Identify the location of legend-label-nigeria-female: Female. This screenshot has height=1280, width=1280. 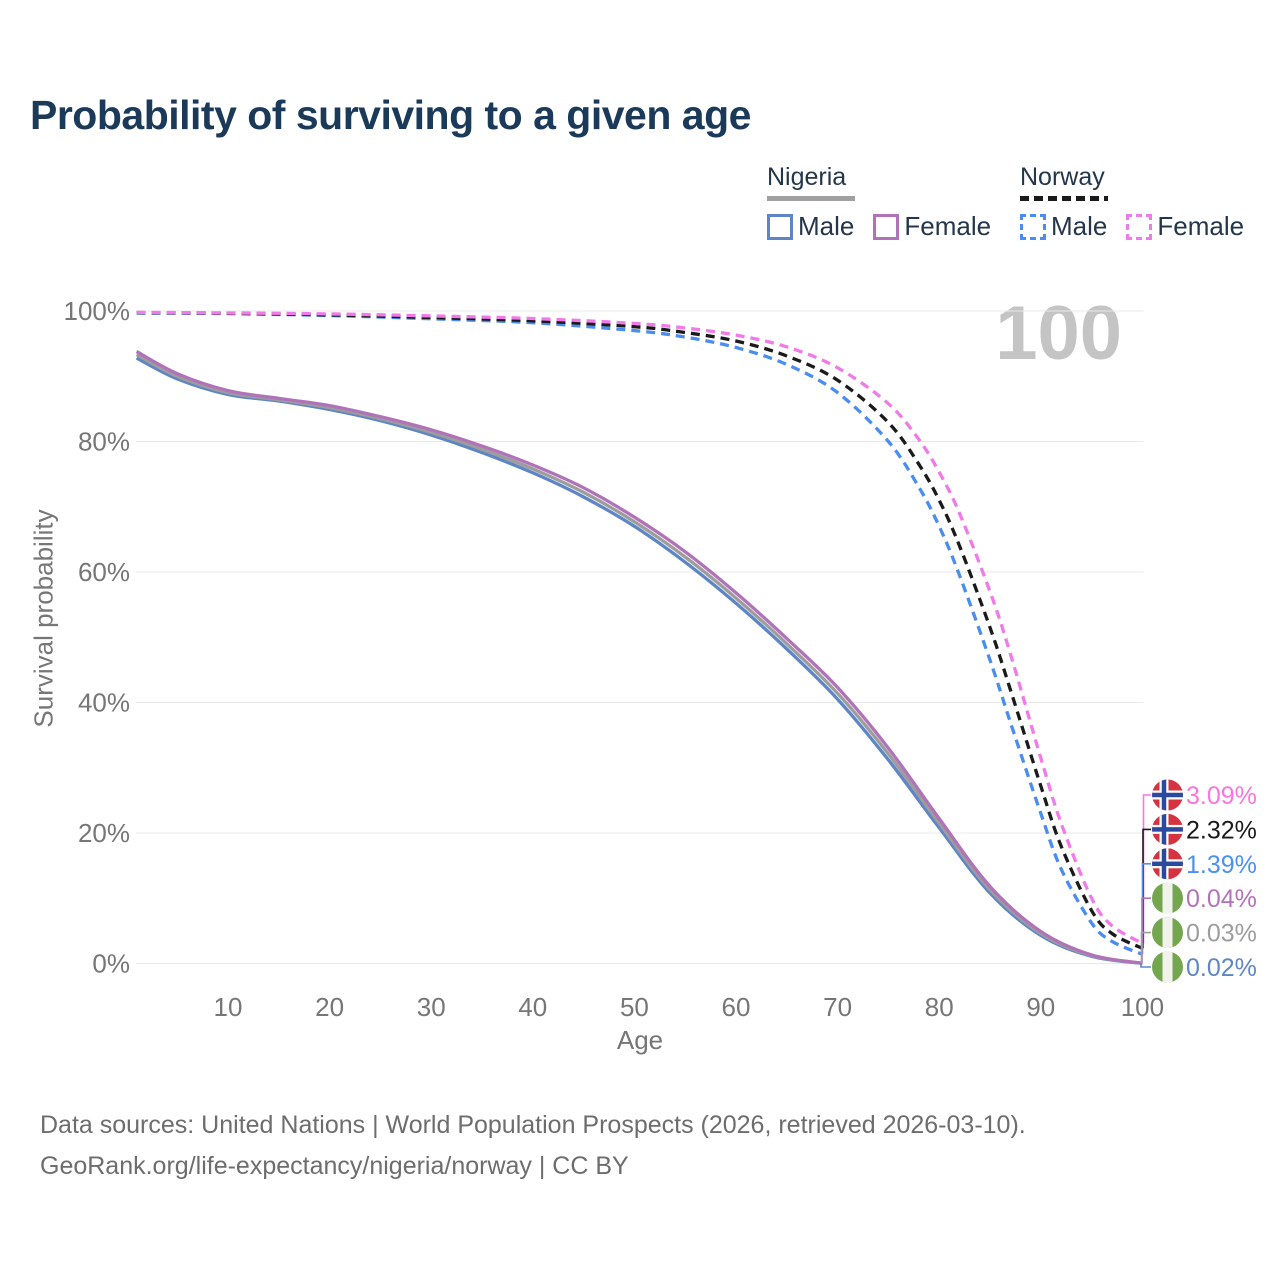
(948, 226).